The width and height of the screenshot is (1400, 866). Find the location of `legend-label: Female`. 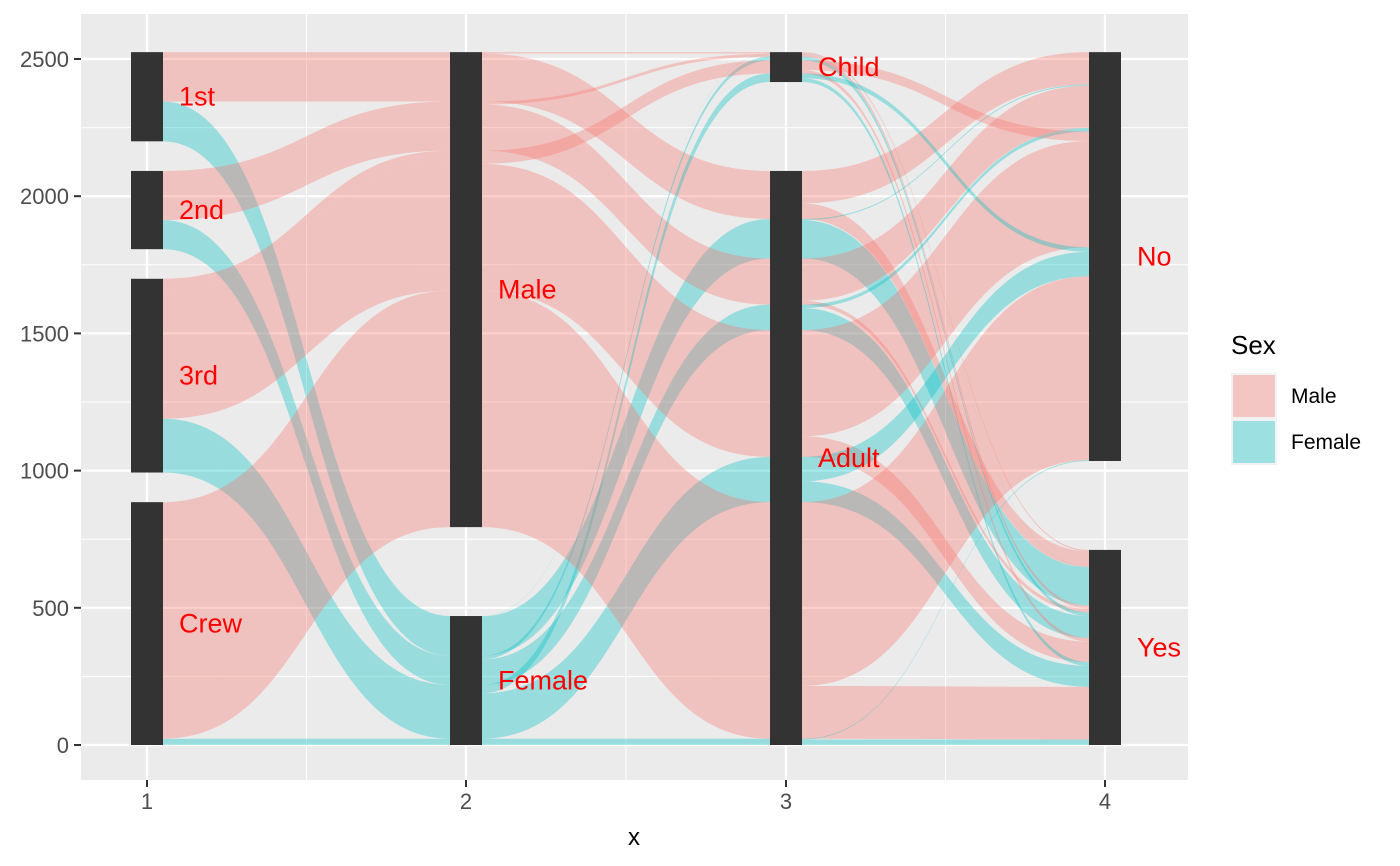

legend-label: Female is located at coordinates (1326, 442).